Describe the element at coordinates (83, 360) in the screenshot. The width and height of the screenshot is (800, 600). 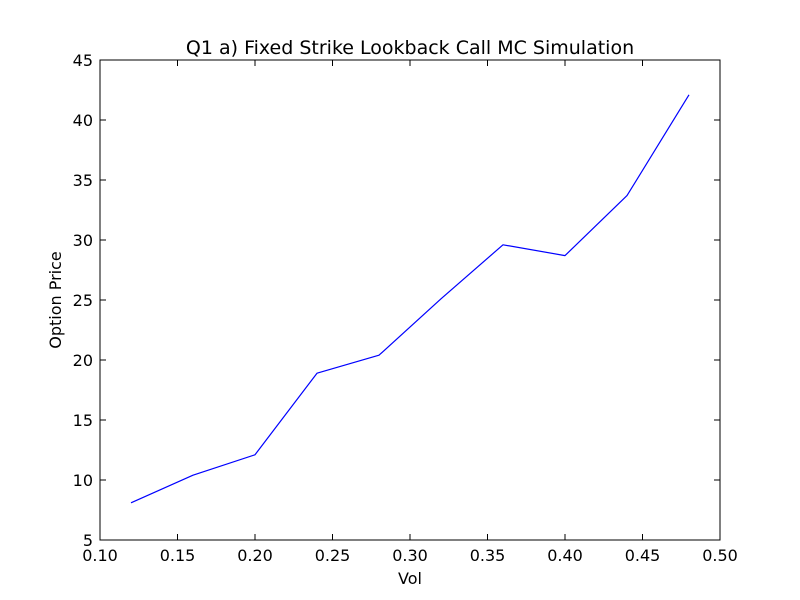
I see `y-tick-label: 20` at that location.